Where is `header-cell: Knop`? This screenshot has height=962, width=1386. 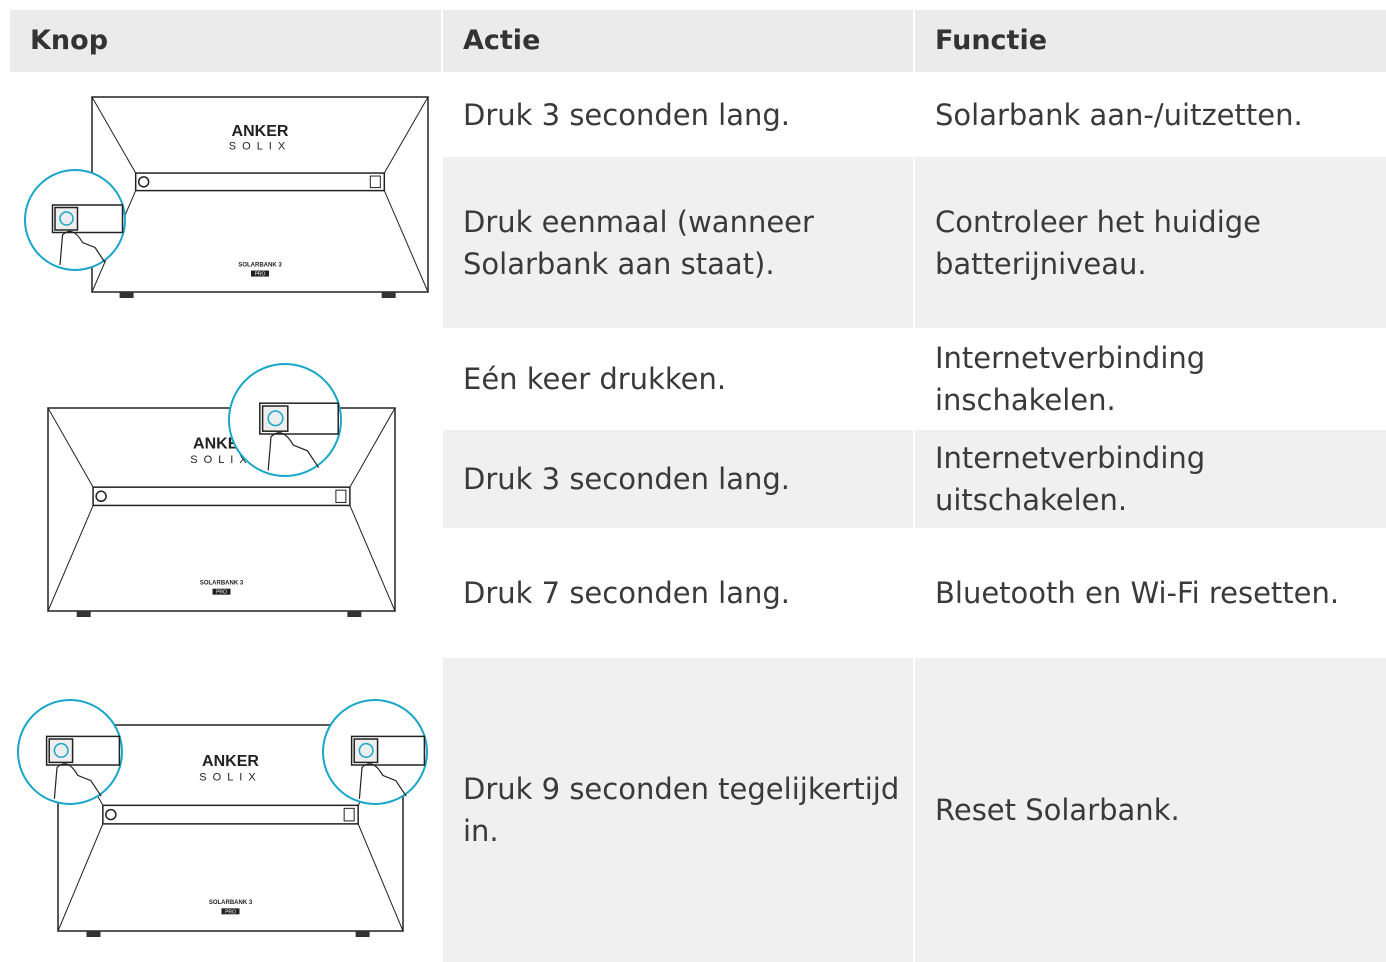 header-cell: Knop is located at coordinates (225, 41).